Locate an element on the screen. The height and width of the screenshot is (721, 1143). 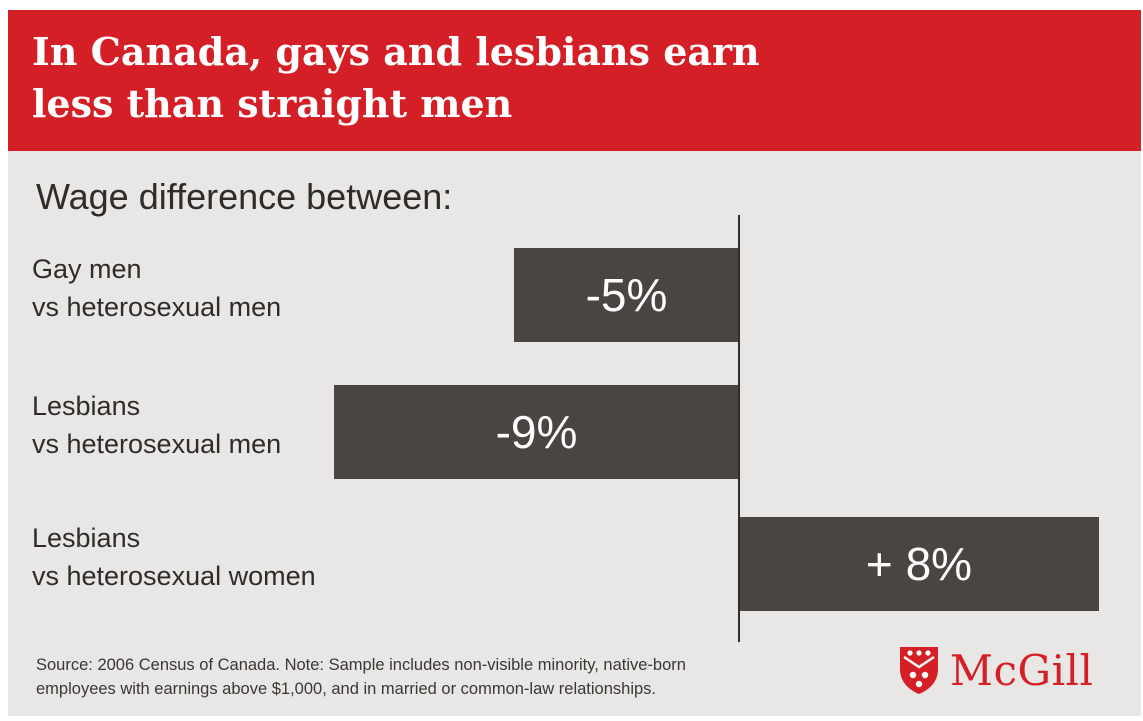
chart-subtitle: Wage difference between: is located at coordinates (244, 196).